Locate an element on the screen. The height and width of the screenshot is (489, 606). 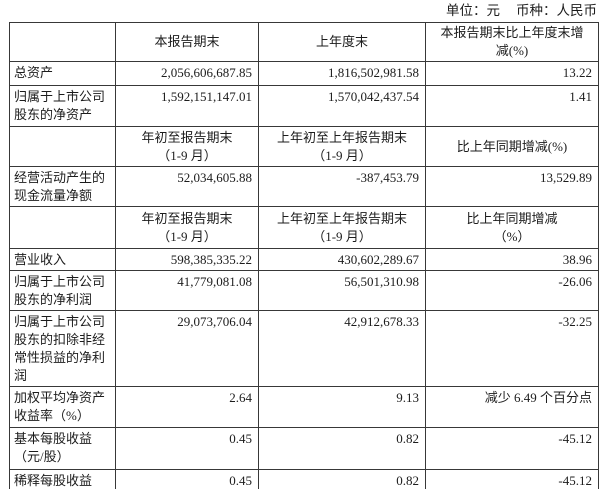
table-row-diluted-eps: 稀释每股收益 0.45 0.82 -45.12 is located at coordinates (304, 479).